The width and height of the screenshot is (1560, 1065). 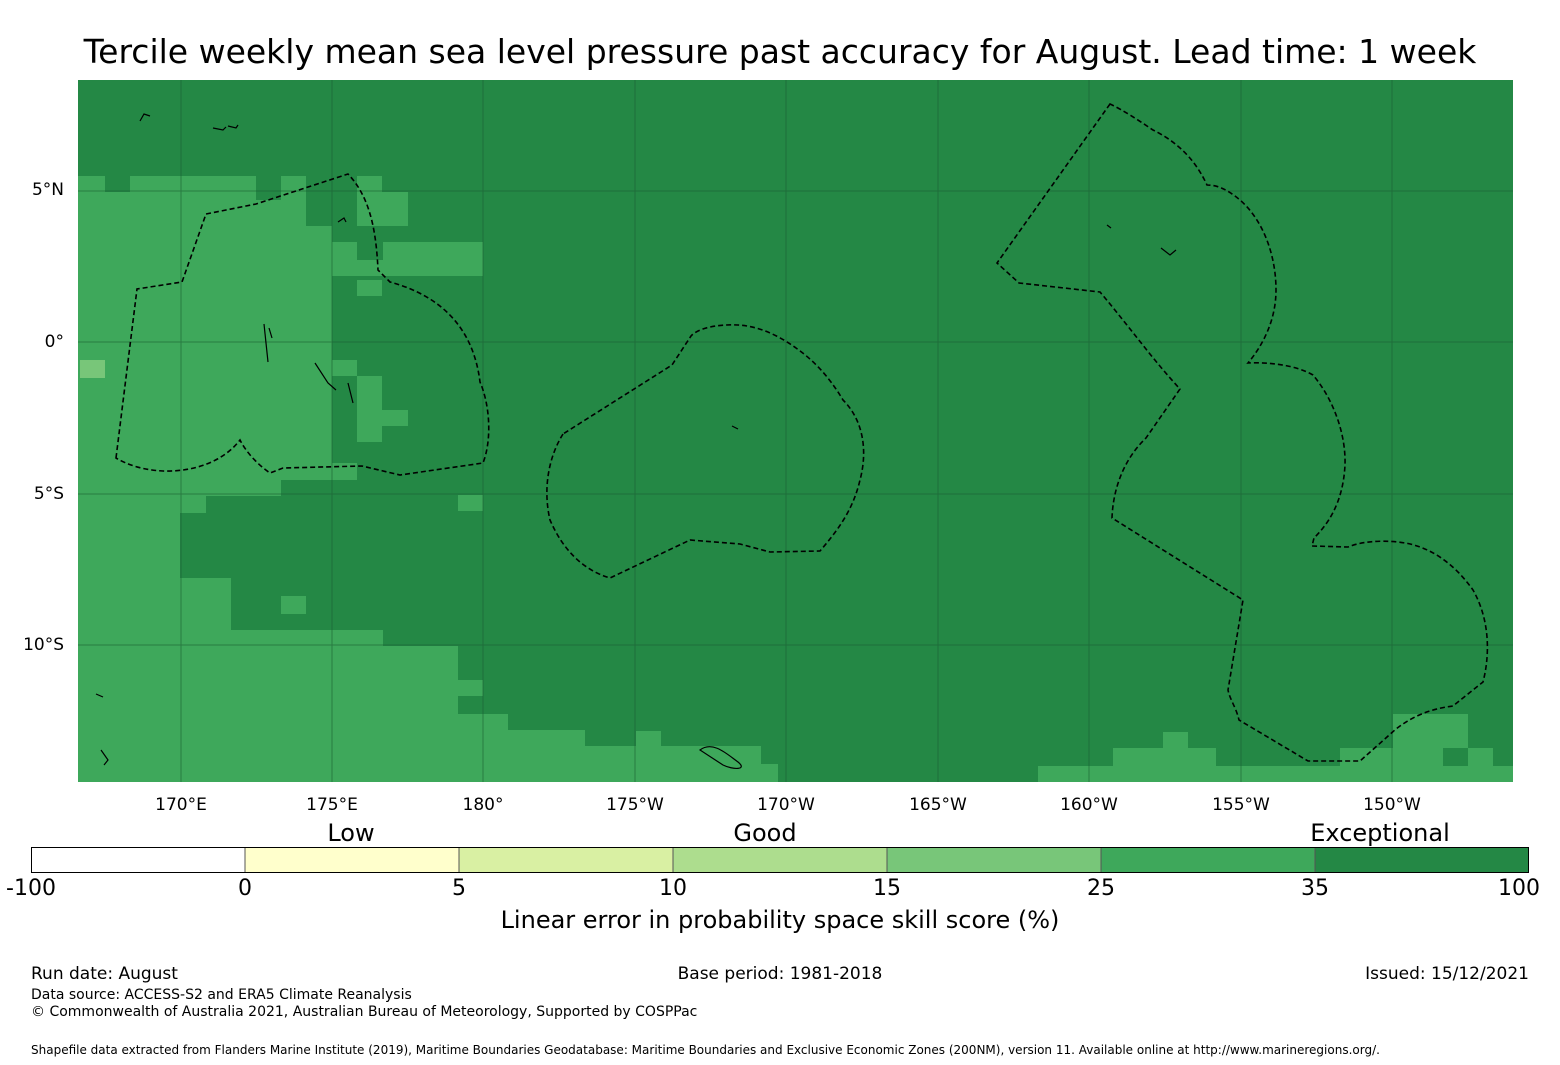 What do you see at coordinates (1241, 805) in the screenshot?
I see `lon-tick-155w: 155°W` at bounding box center [1241, 805].